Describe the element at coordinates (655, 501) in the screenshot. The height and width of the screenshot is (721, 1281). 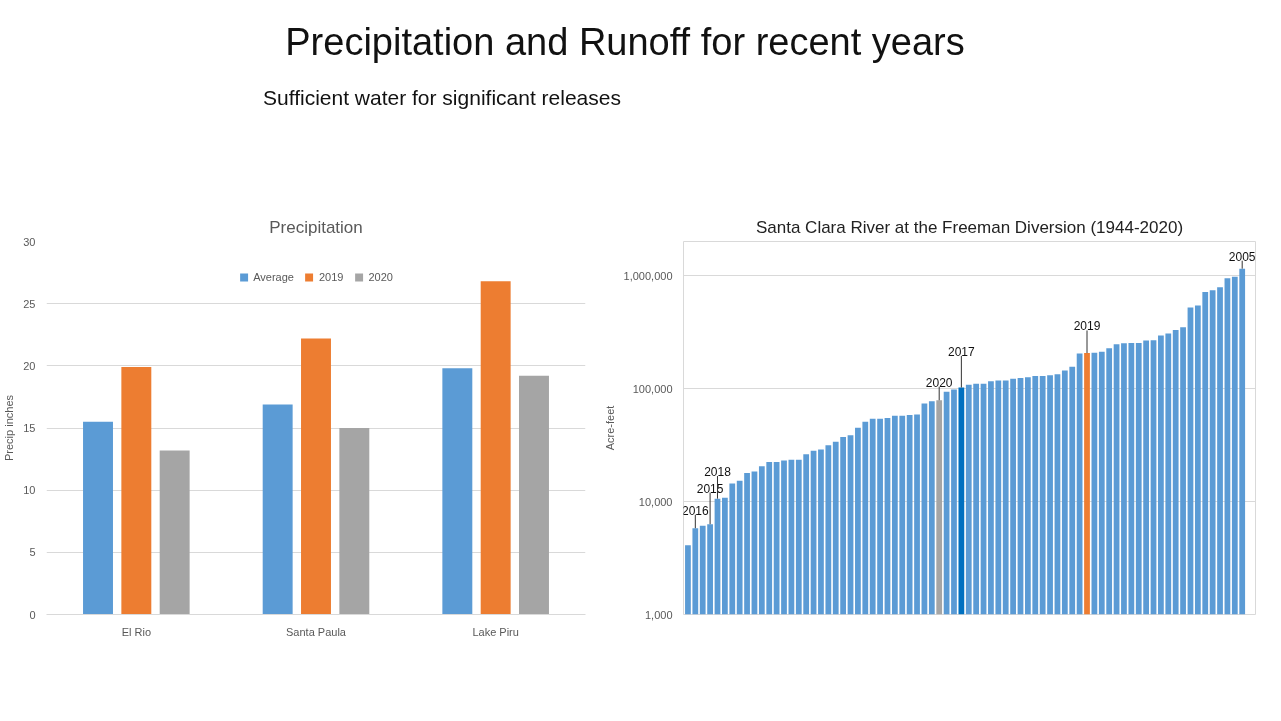
I see `y-tick-label: 10,000` at that location.